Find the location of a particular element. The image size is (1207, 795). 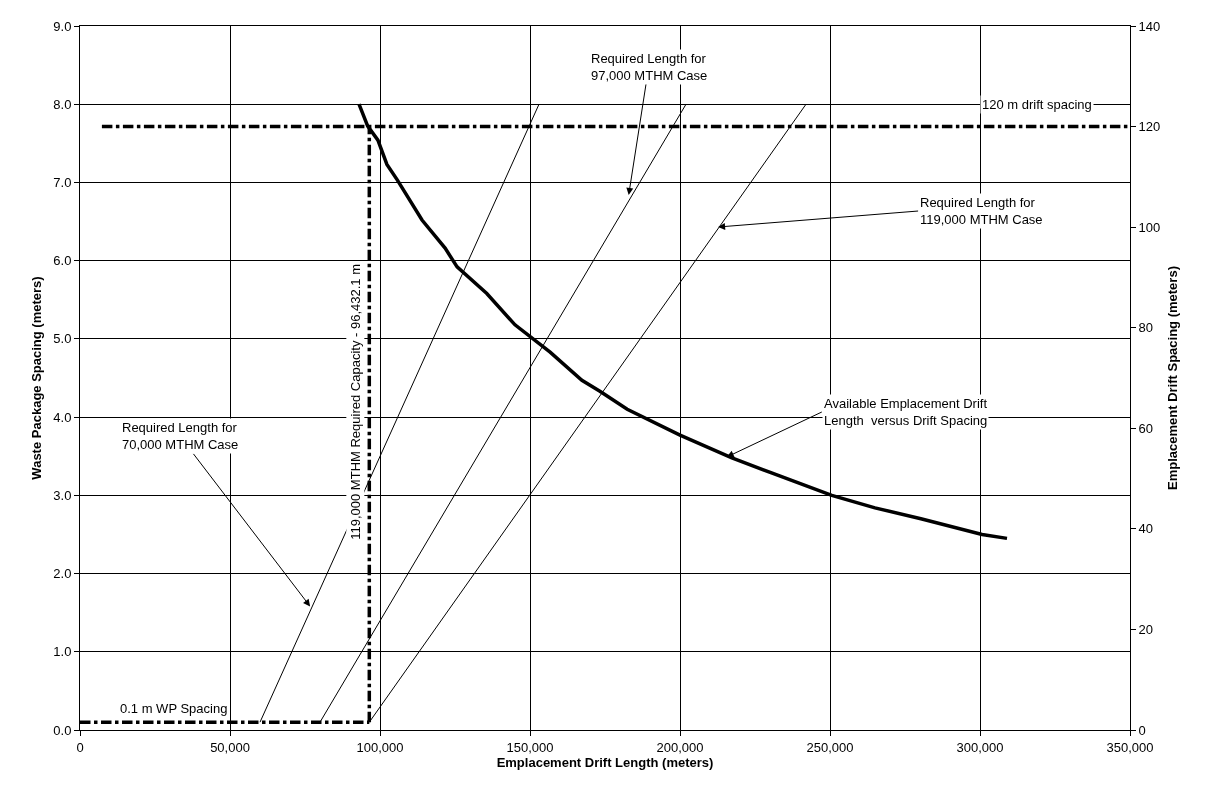

y-tick-label: 7.0 is located at coordinates (62, 182).